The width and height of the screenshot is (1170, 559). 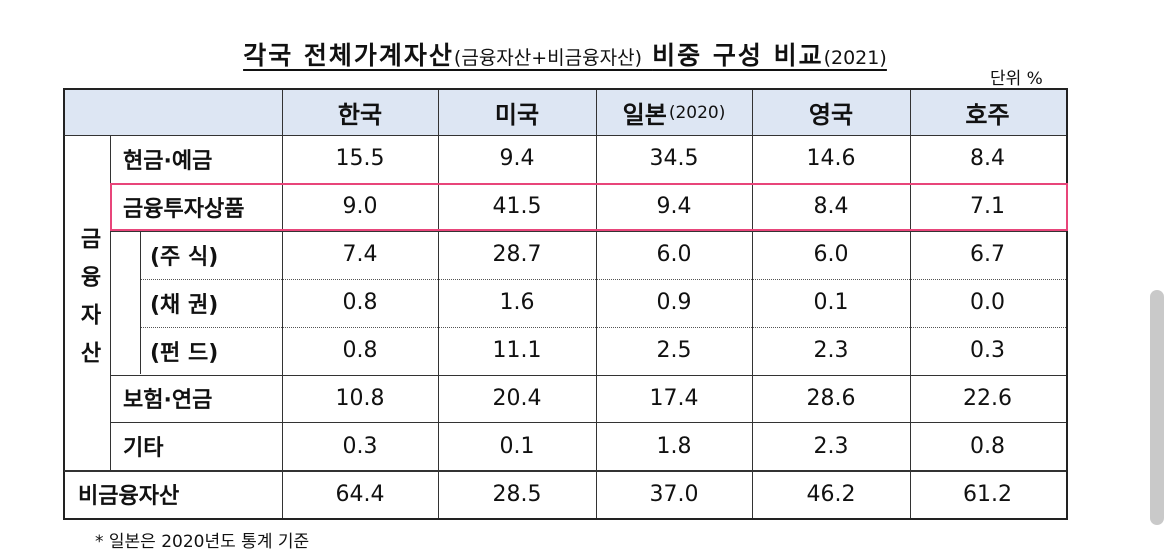 I want to click on row-label: (채 권), so click(x=184, y=305).